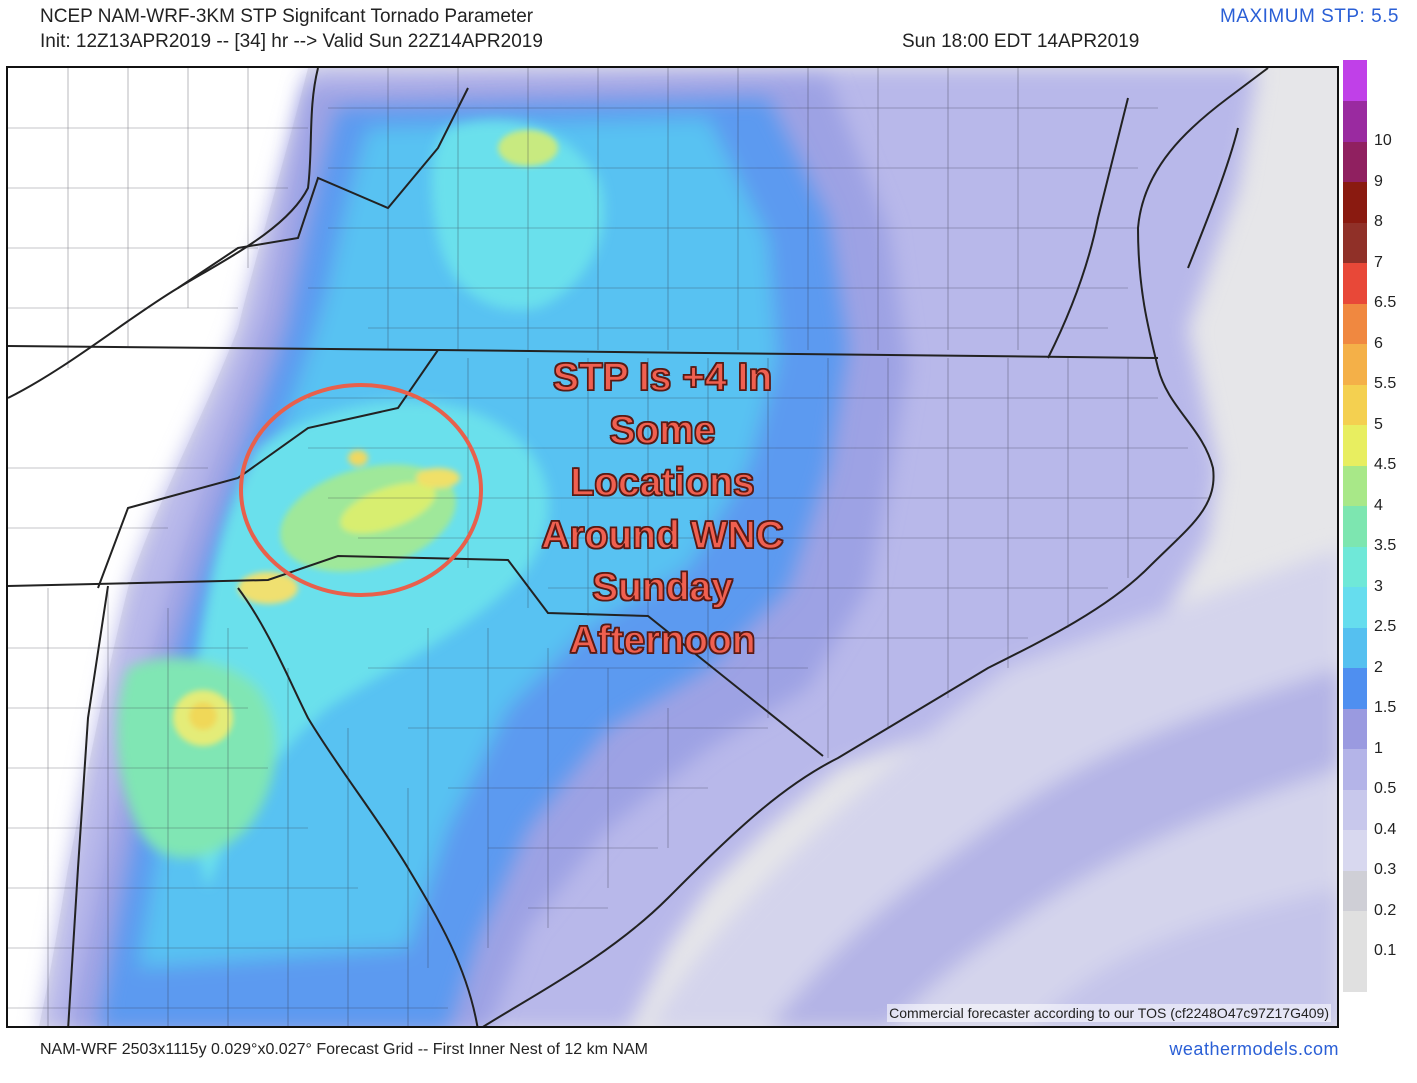 This screenshot has height=1083, width=1417. What do you see at coordinates (1385, 789) in the screenshot?
I see `legend-label: 0.5` at bounding box center [1385, 789].